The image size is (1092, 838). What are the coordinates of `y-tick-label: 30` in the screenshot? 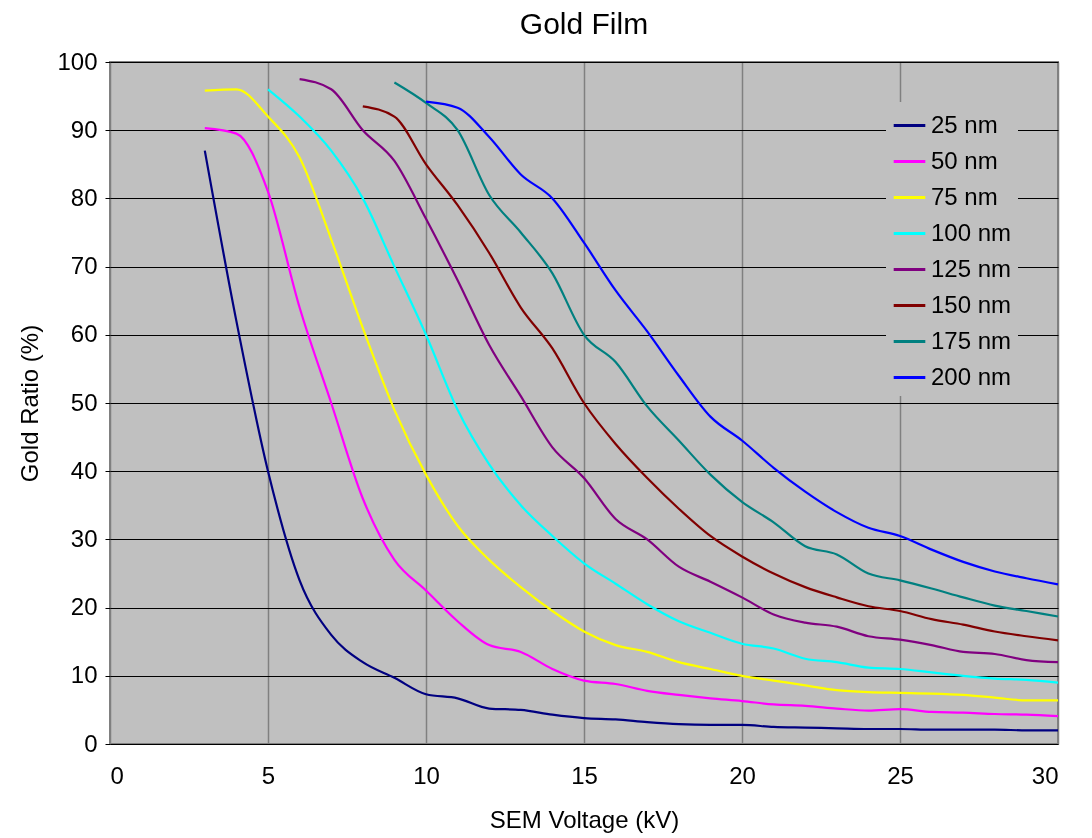 It's located at (84, 538).